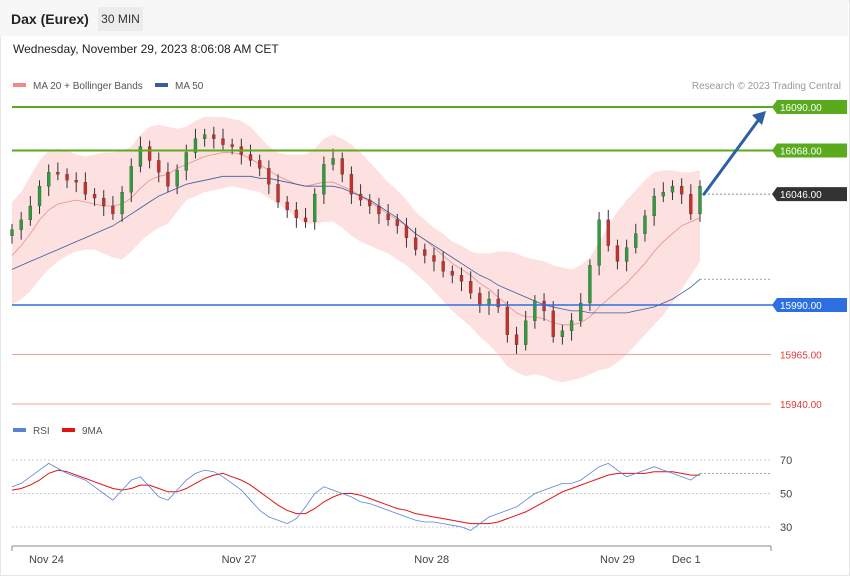 This screenshot has height=576, width=850. What do you see at coordinates (786, 495) in the screenshot?
I see `rsi-tick-label: 50` at bounding box center [786, 495].